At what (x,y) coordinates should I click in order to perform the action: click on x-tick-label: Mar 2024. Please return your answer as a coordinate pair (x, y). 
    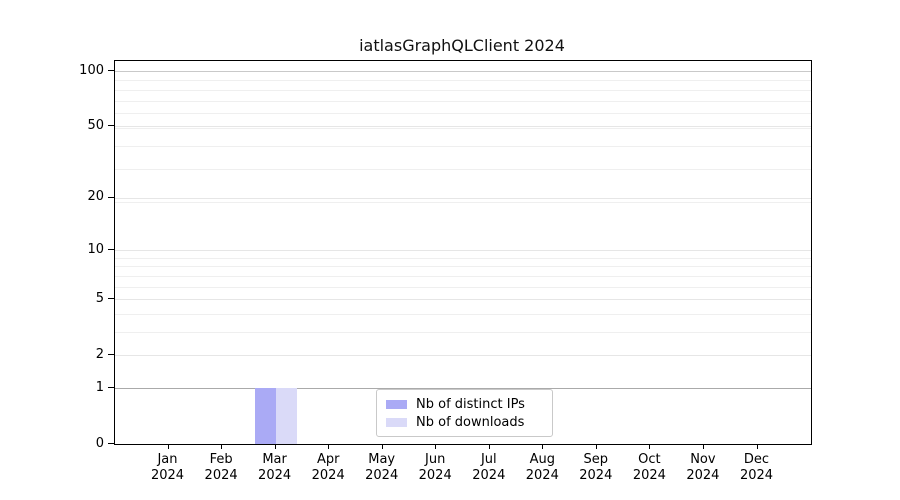
    Looking at the image, I should click on (275, 468).